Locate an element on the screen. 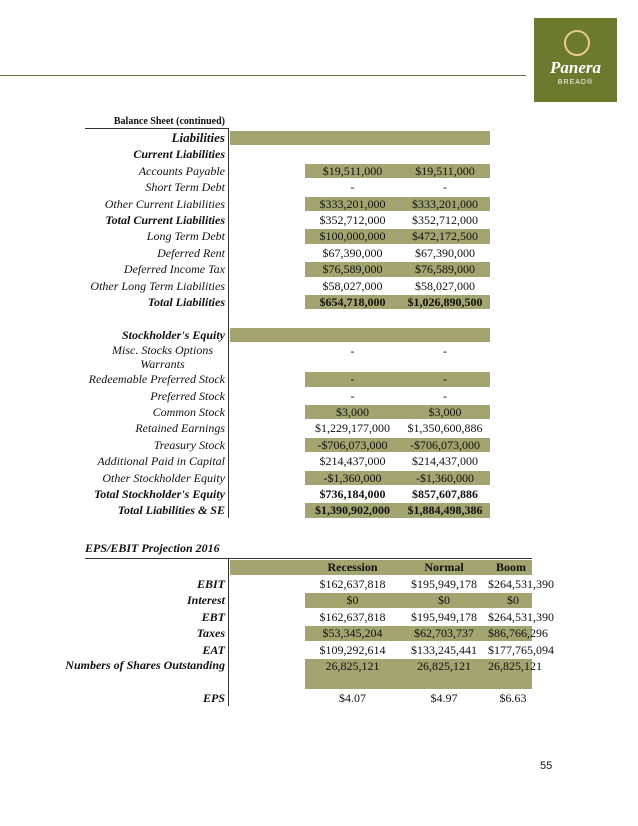 This screenshot has height=826, width=638. row-label: Deferred Income Tax is located at coordinates (174, 269).